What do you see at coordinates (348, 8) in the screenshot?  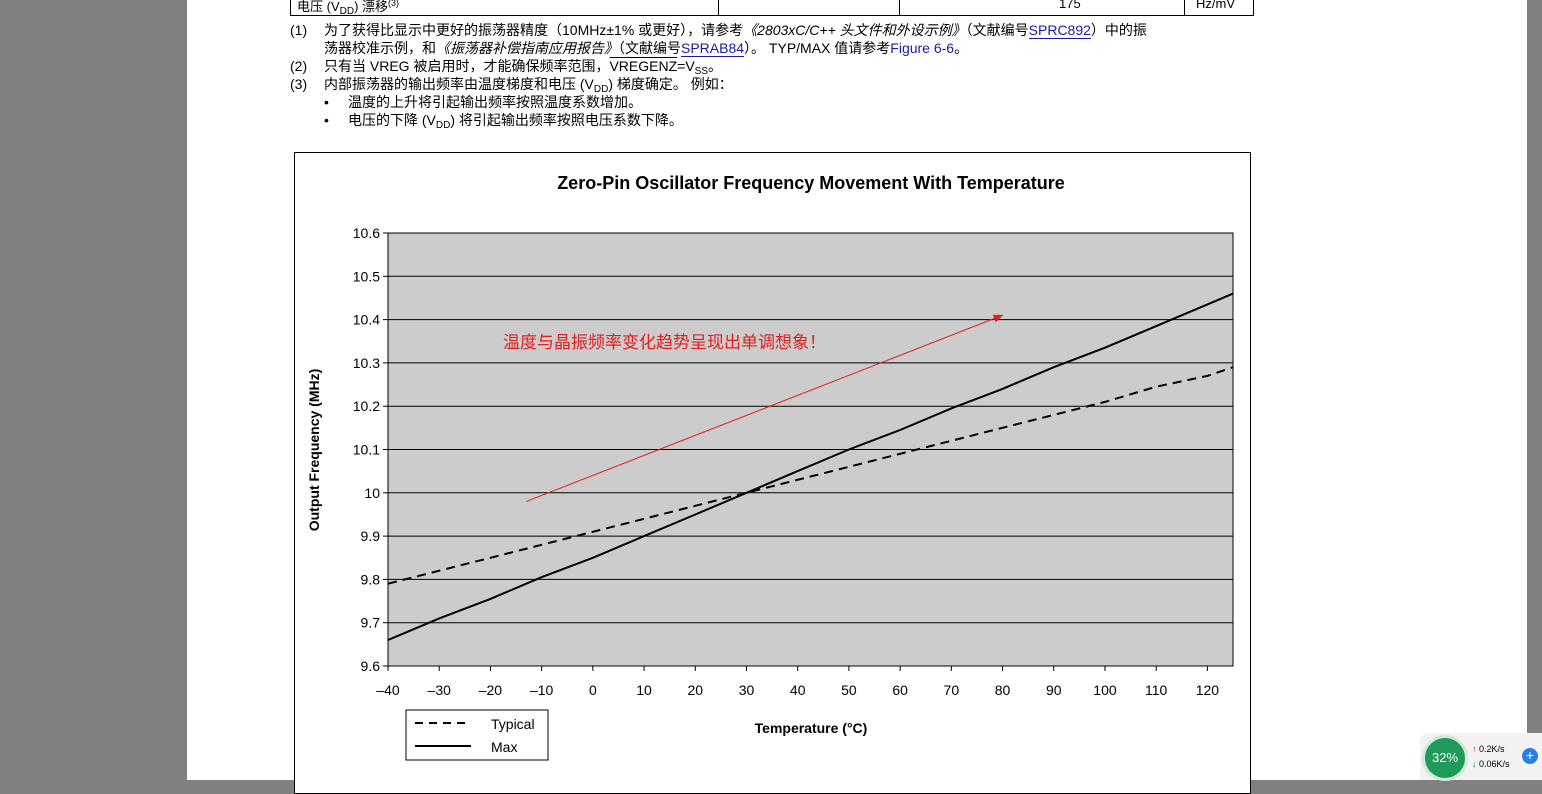 I see `table-cell-label: 电压 (VDD) 漂移(3)` at bounding box center [348, 8].